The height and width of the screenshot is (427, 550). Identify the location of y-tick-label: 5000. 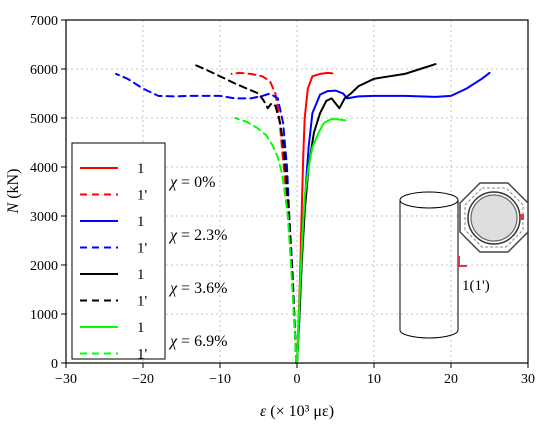
(44, 119).